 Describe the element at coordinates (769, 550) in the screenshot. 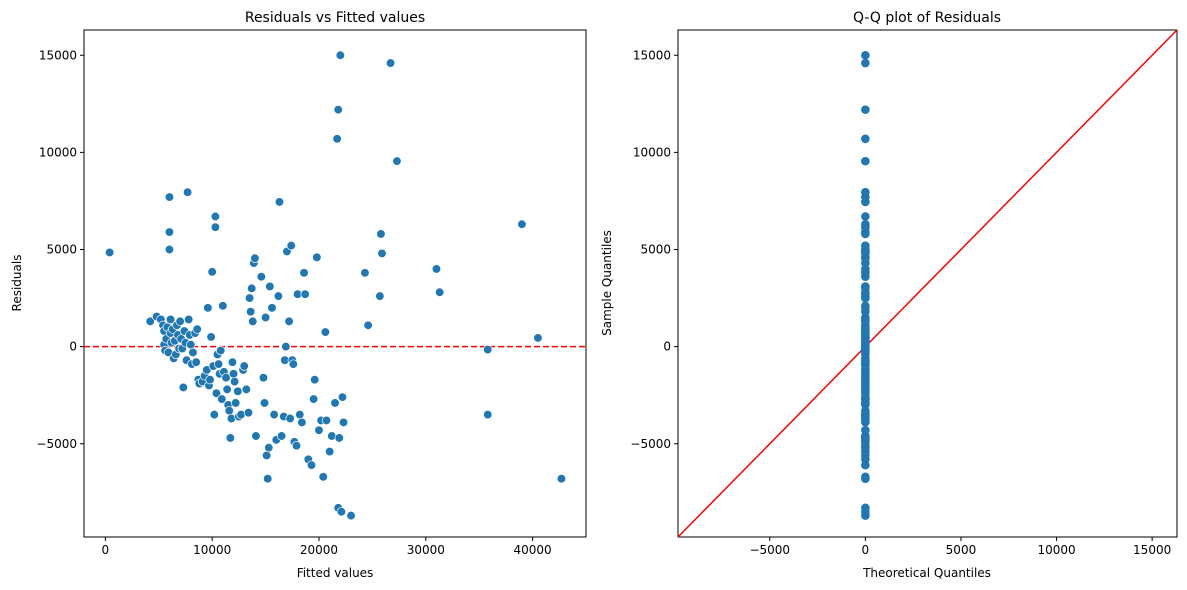

I see `x-tick-label: −5000` at that location.